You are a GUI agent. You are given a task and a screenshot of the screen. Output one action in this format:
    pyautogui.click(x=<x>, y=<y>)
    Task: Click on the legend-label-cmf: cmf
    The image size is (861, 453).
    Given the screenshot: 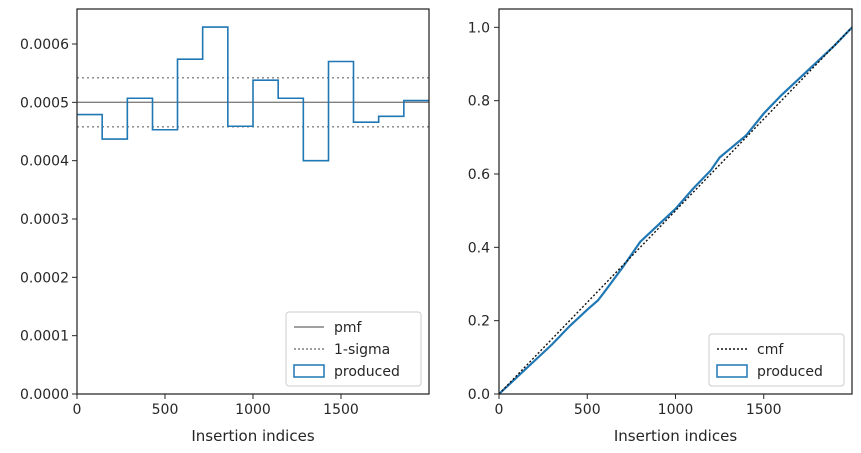 What is the action you would take?
    pyautogui.click(x=770, y=350)
    